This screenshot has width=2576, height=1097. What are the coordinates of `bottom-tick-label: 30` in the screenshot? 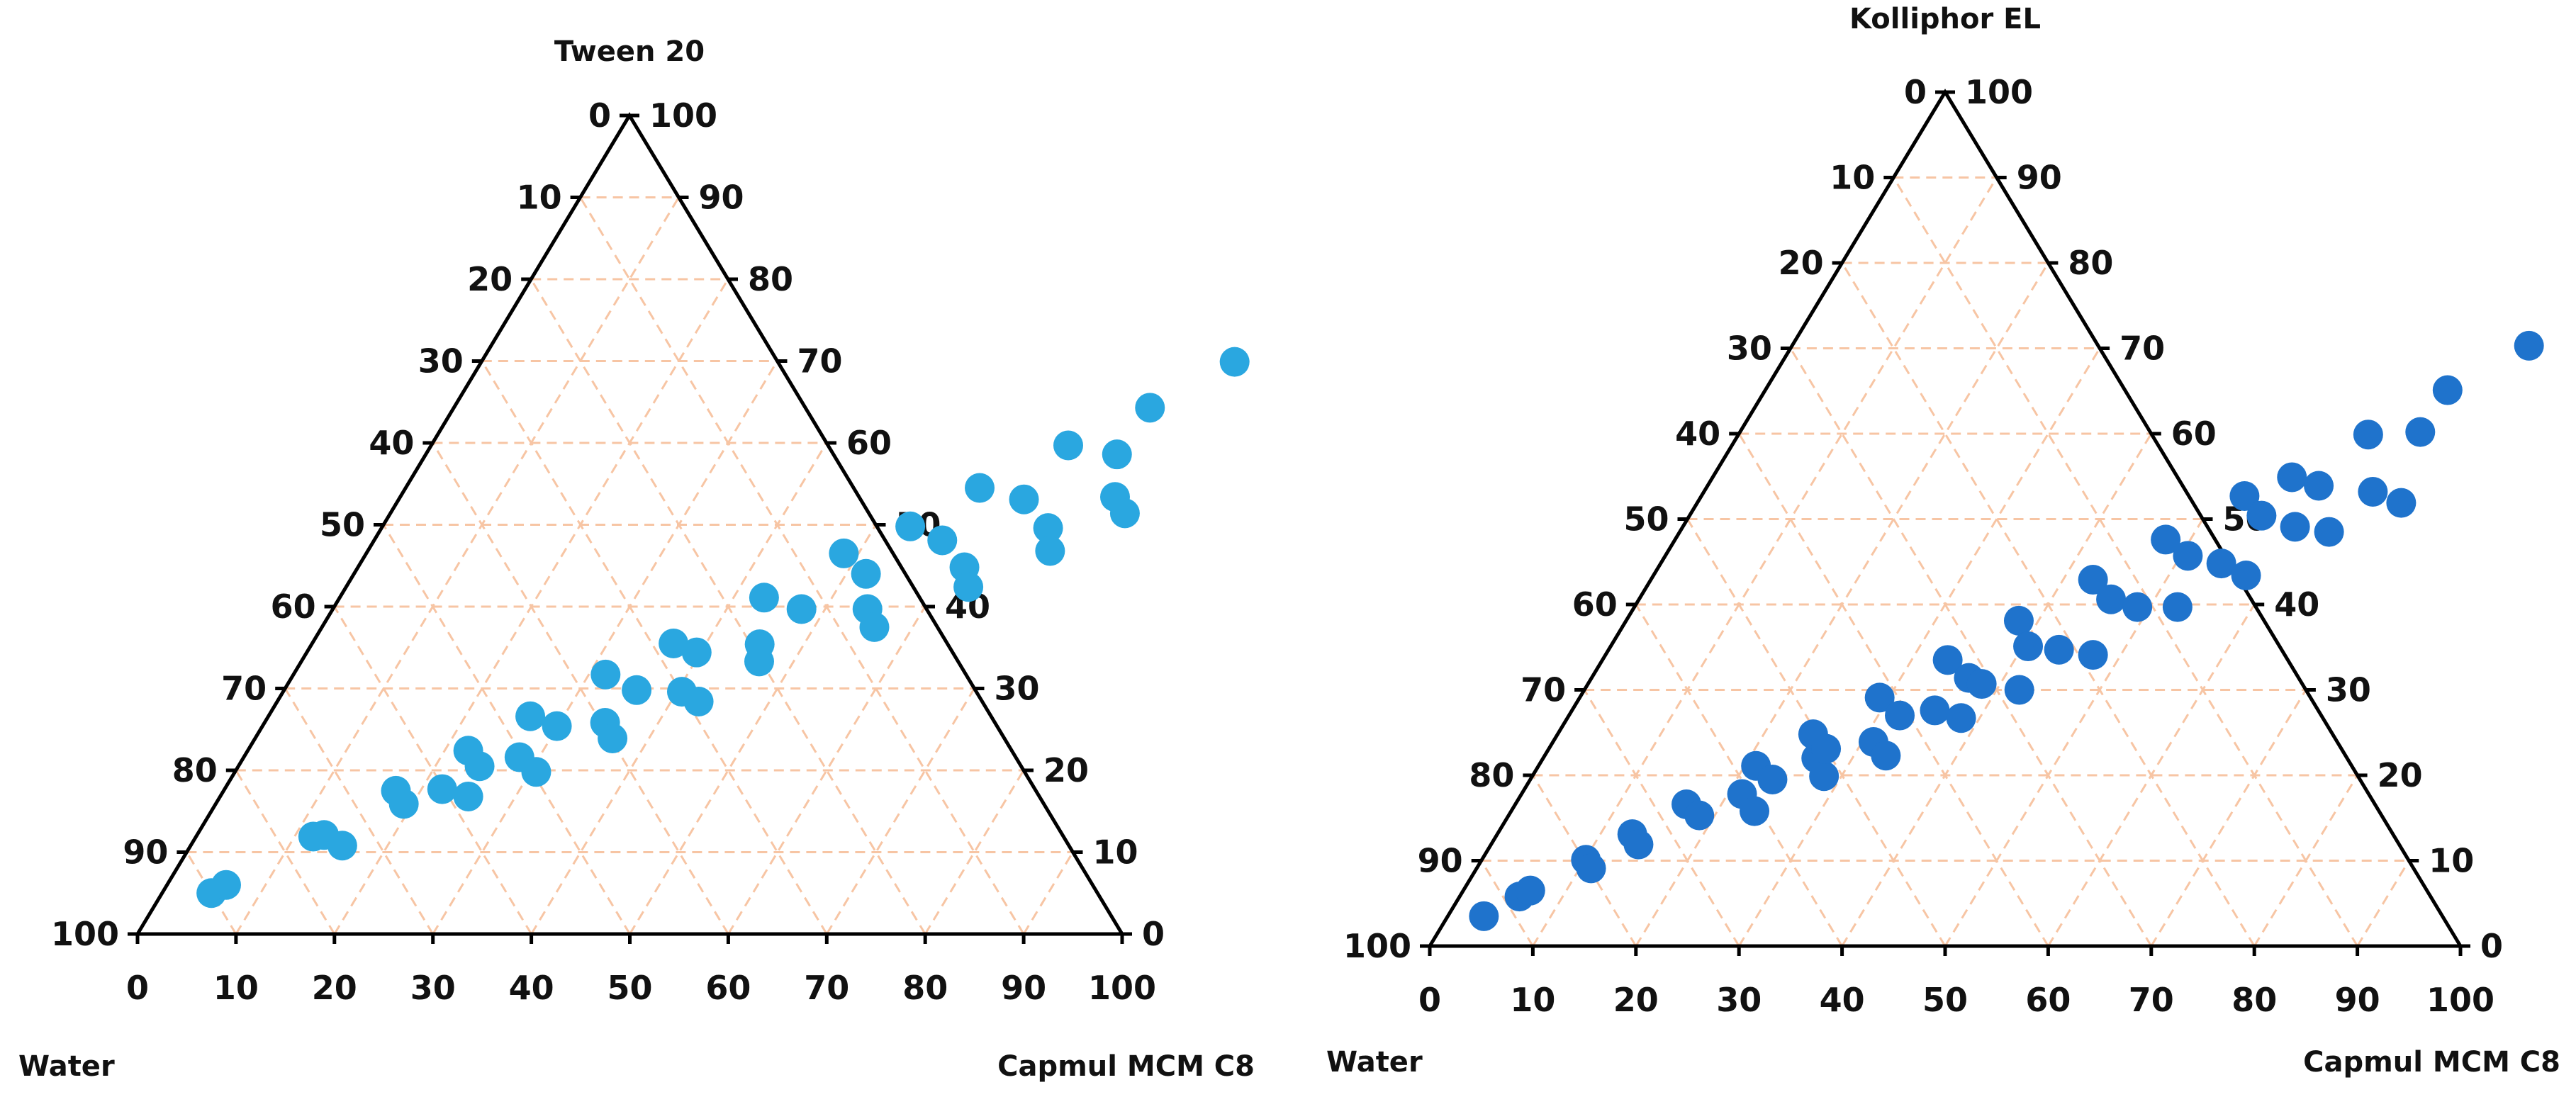 It's located at (1739, 1000).